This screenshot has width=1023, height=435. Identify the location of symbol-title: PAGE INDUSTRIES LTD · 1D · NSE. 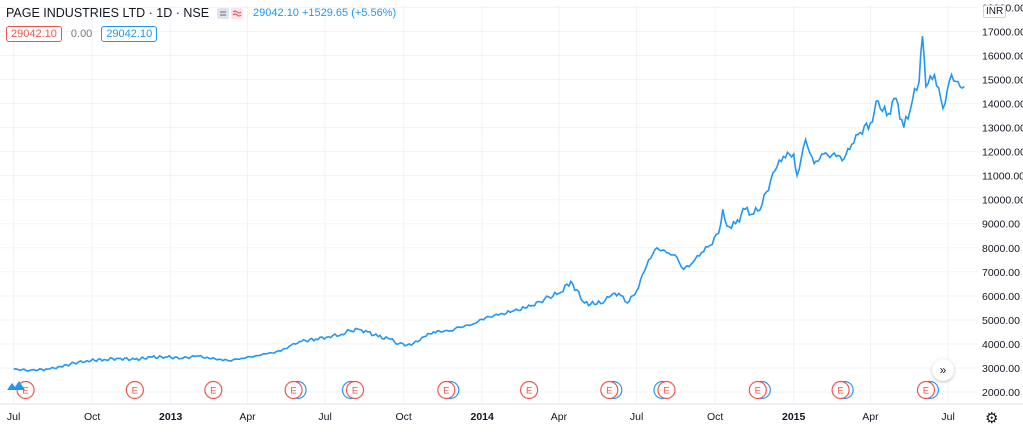
(108, 13).